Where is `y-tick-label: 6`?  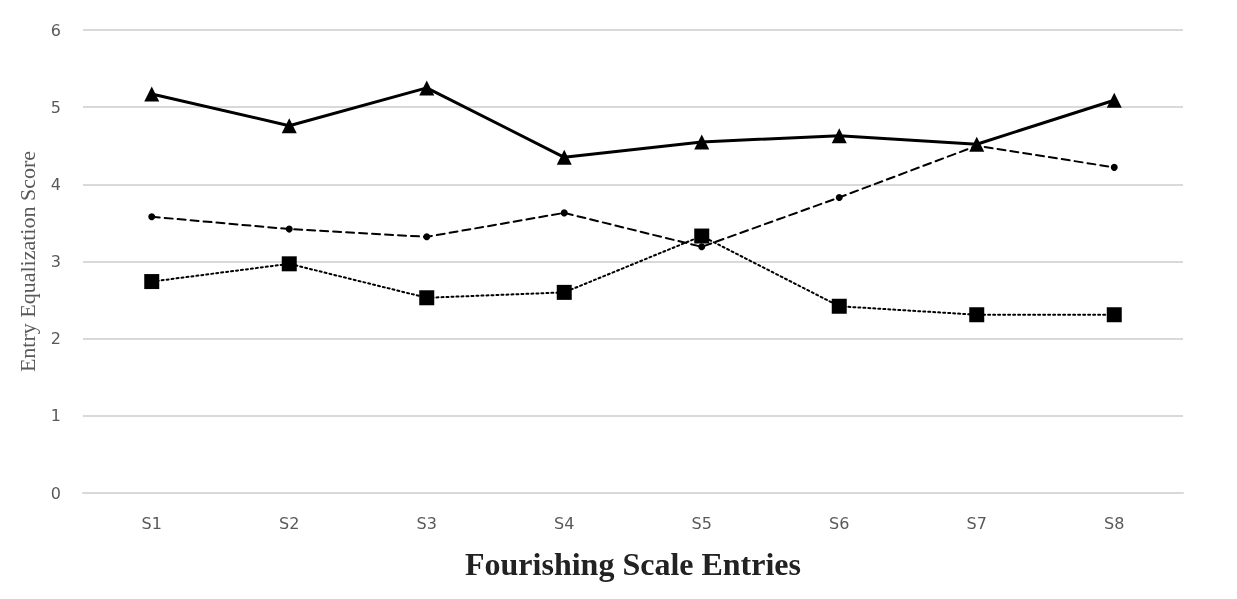 y-tick-label: 6 is located at coordinates (55, 30).